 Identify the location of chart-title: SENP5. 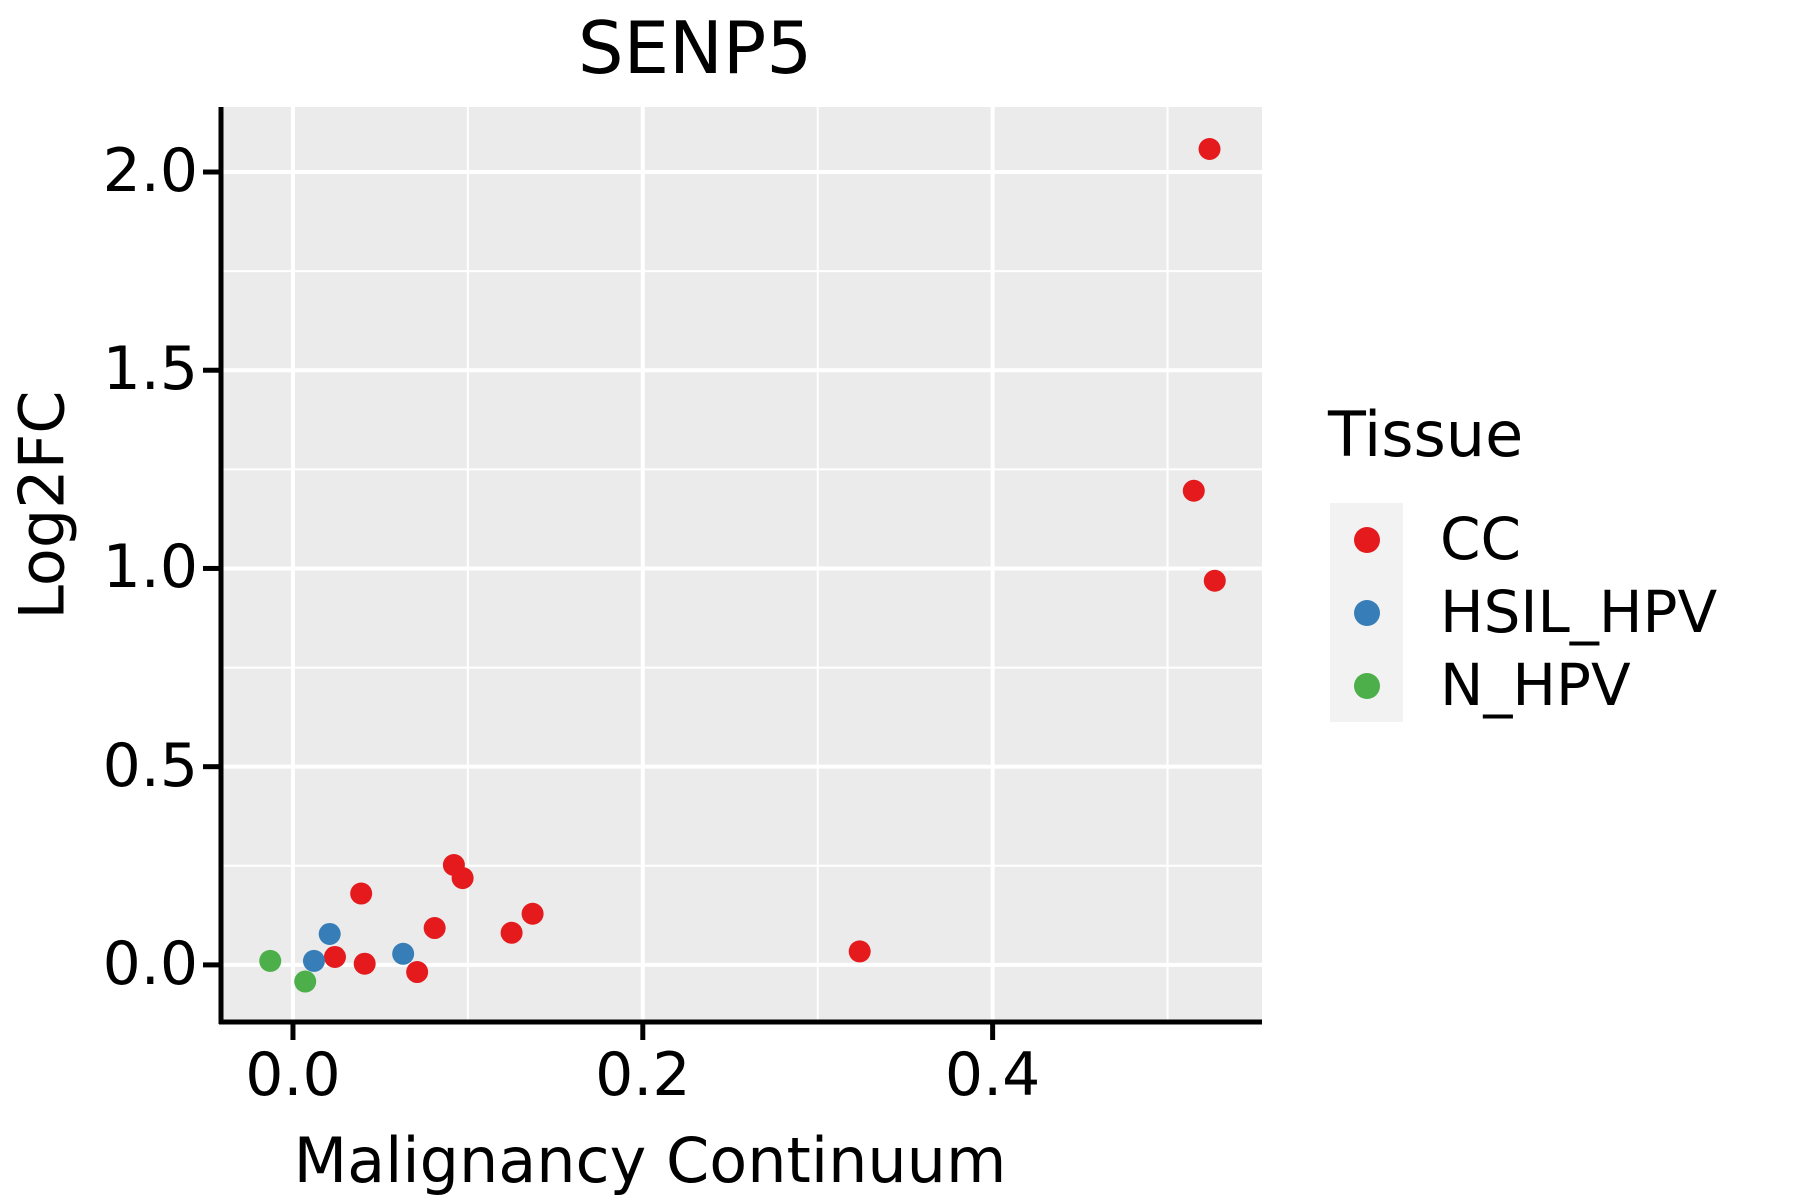
(695, 48).